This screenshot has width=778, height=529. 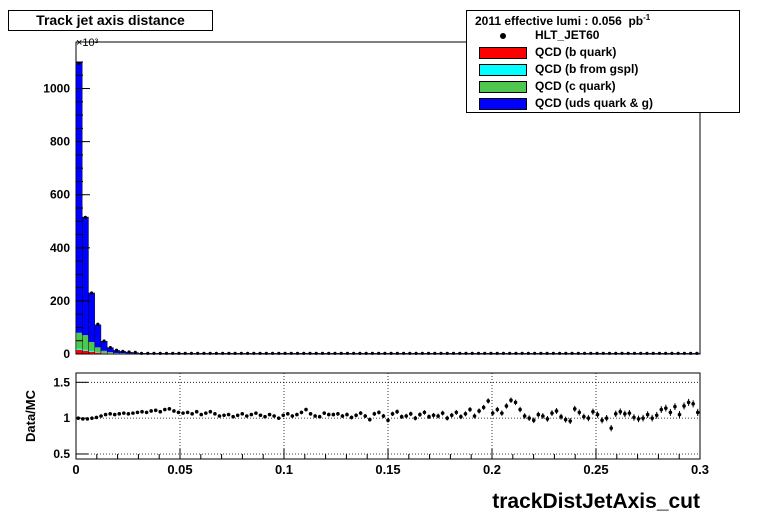 What do you see at coordinates (66, 418) in the screenshot?
I see `ratio-y-tick-label-1: 1` at bounding box center [66, 418].